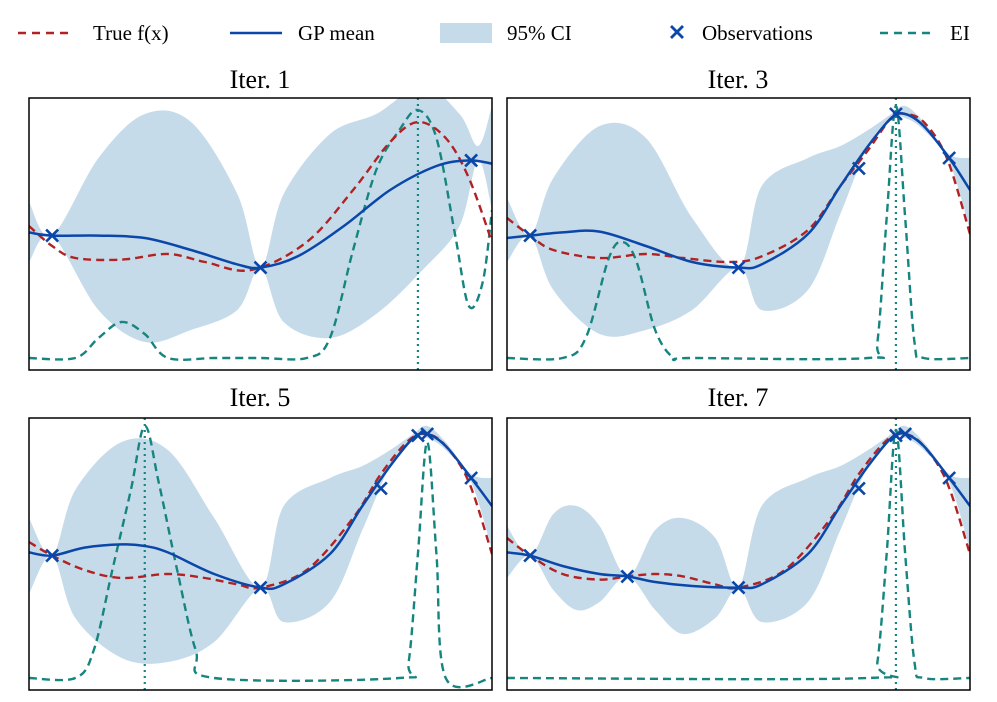 Image resolution: width=997 pixels, height=702 pixels. Describe the element at coordinates (131, 33) in the screenshot. I see `legend-true-fx-label: True f(x)` at that location.